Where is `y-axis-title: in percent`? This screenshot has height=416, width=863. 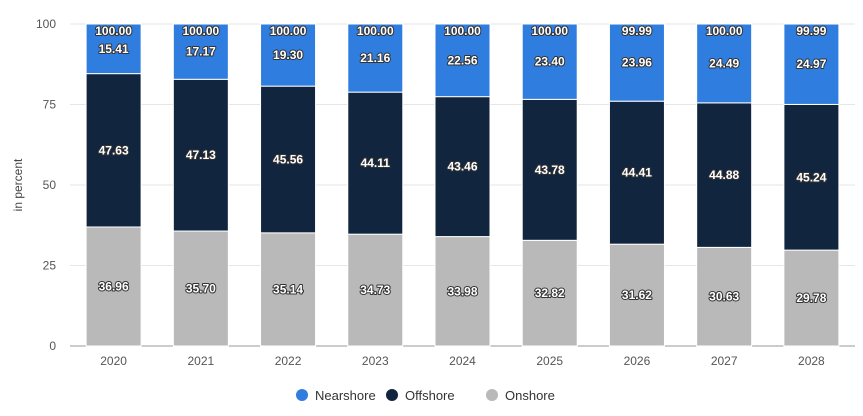
y-axis-title: in percent is located at coordinates (18, 184).